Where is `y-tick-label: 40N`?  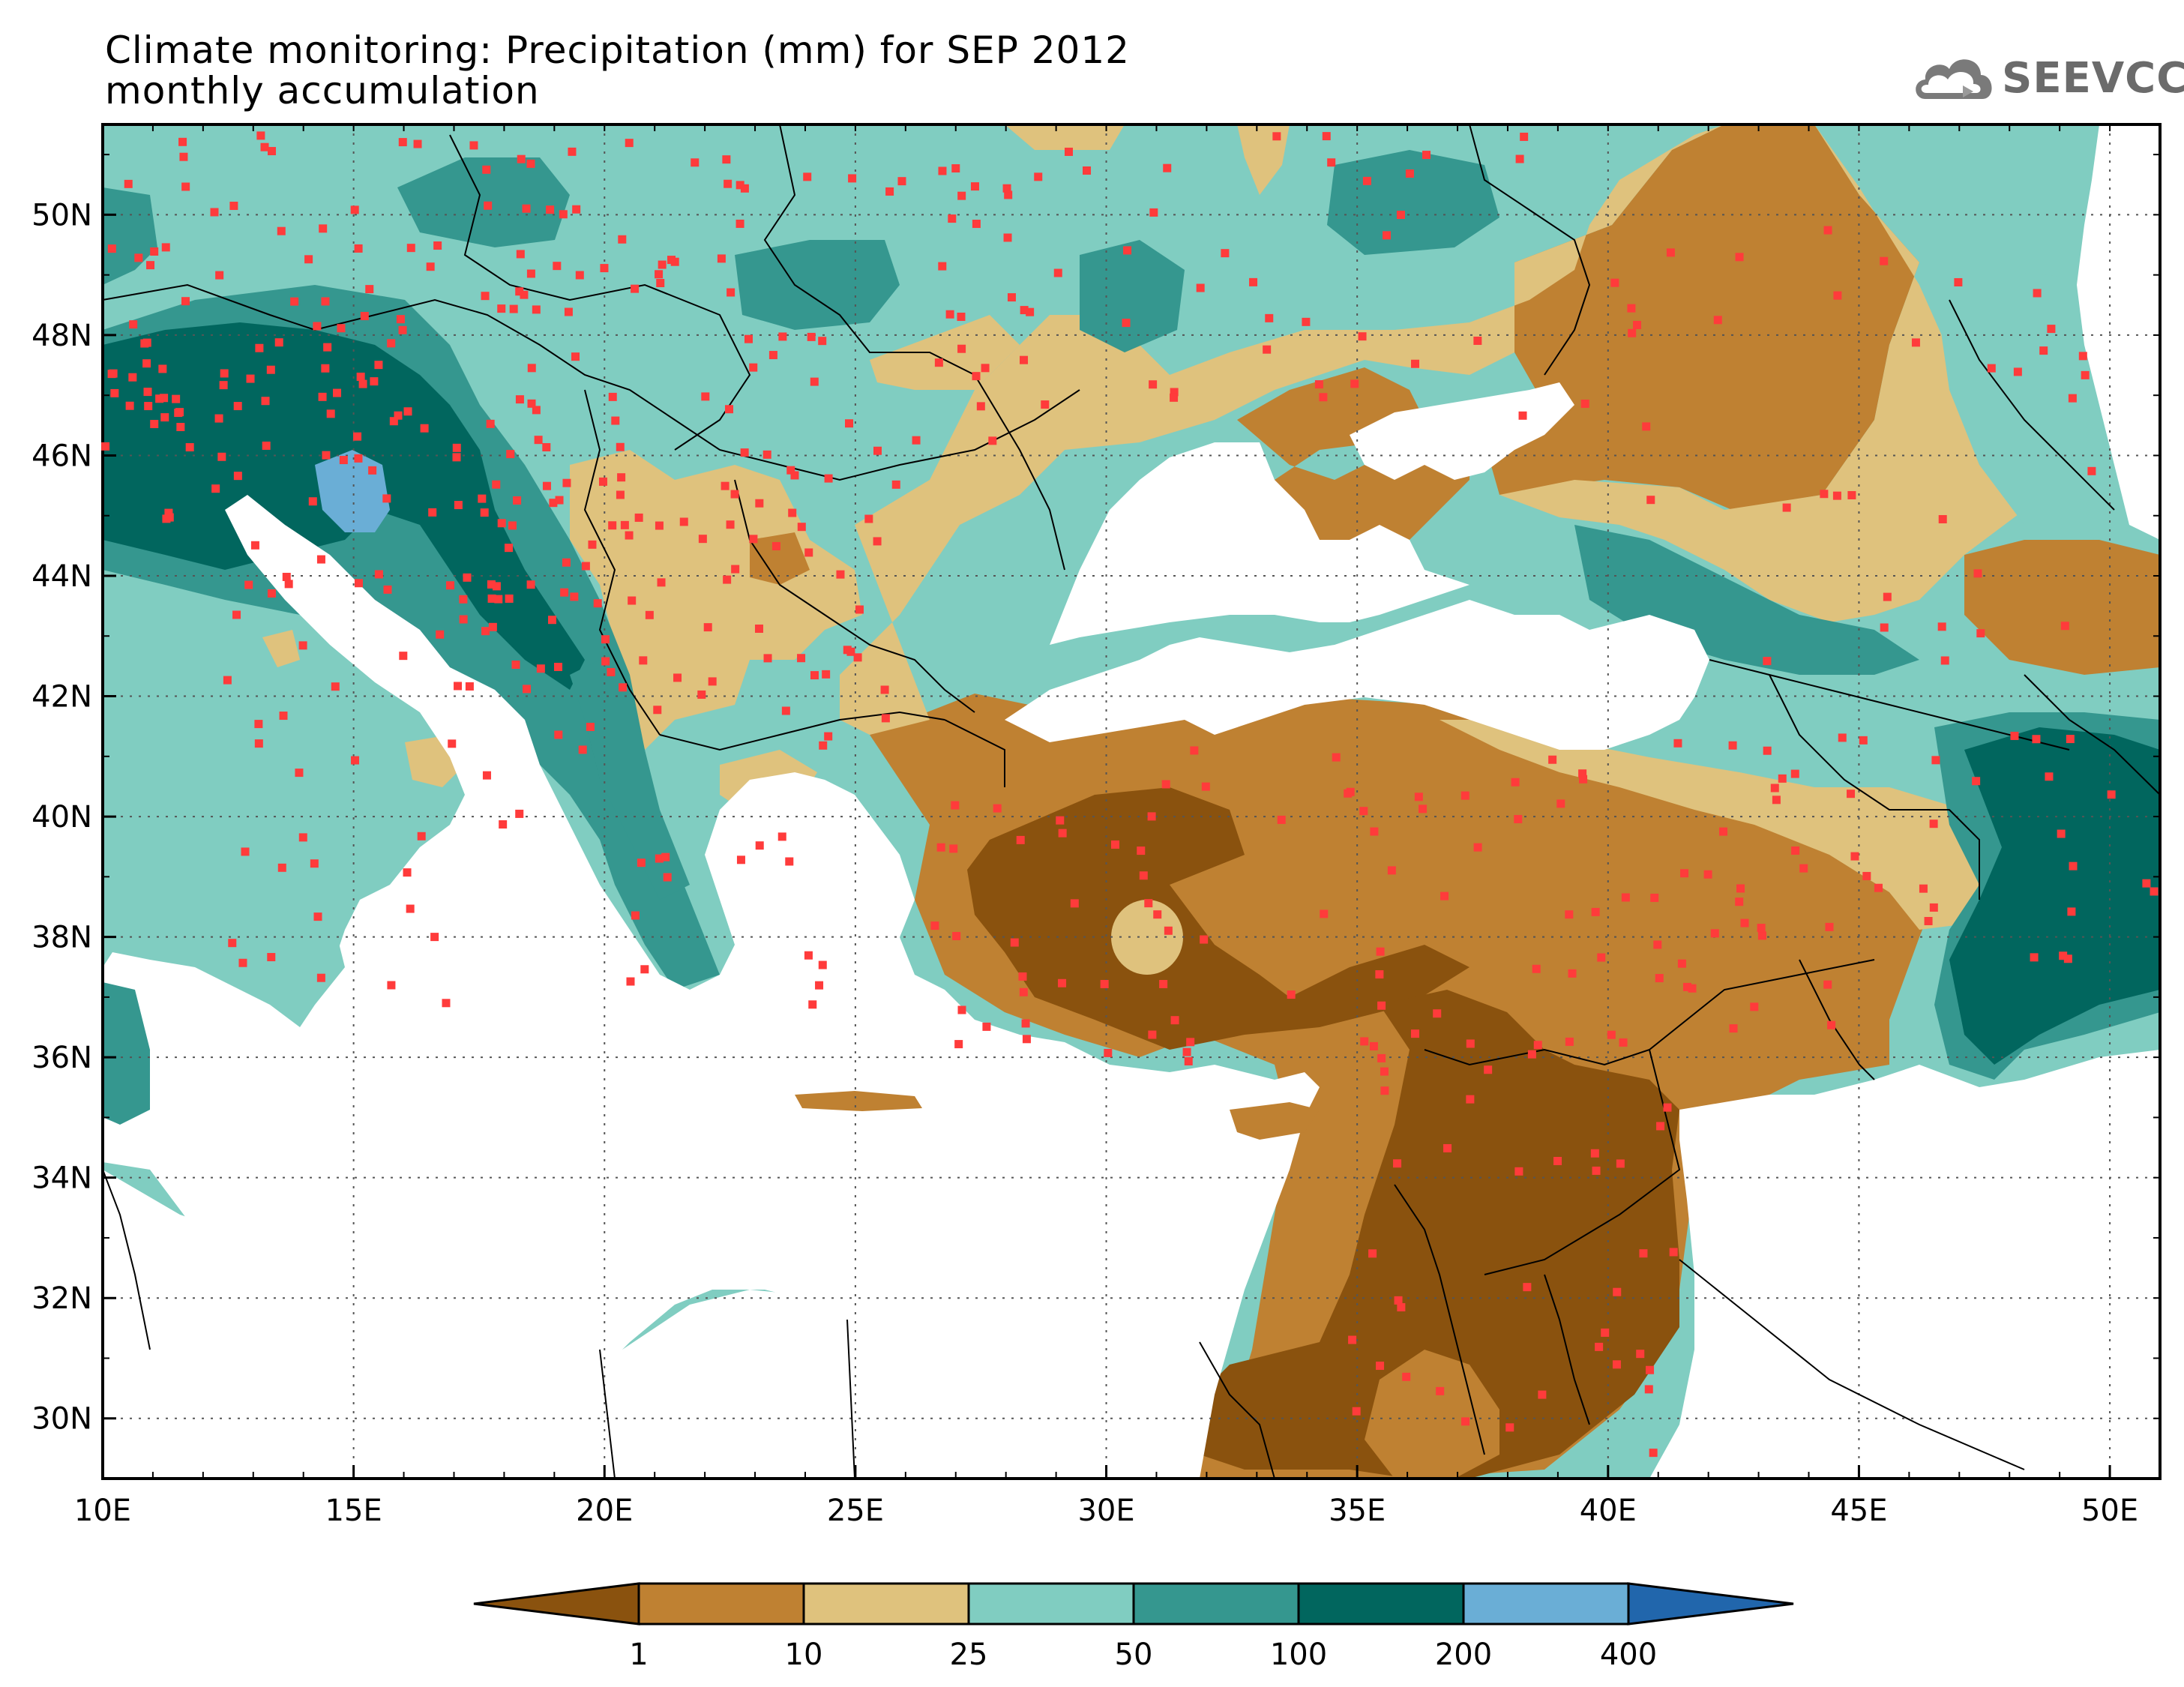 y-tick-label: 40N is located at coordinates (61, 817).